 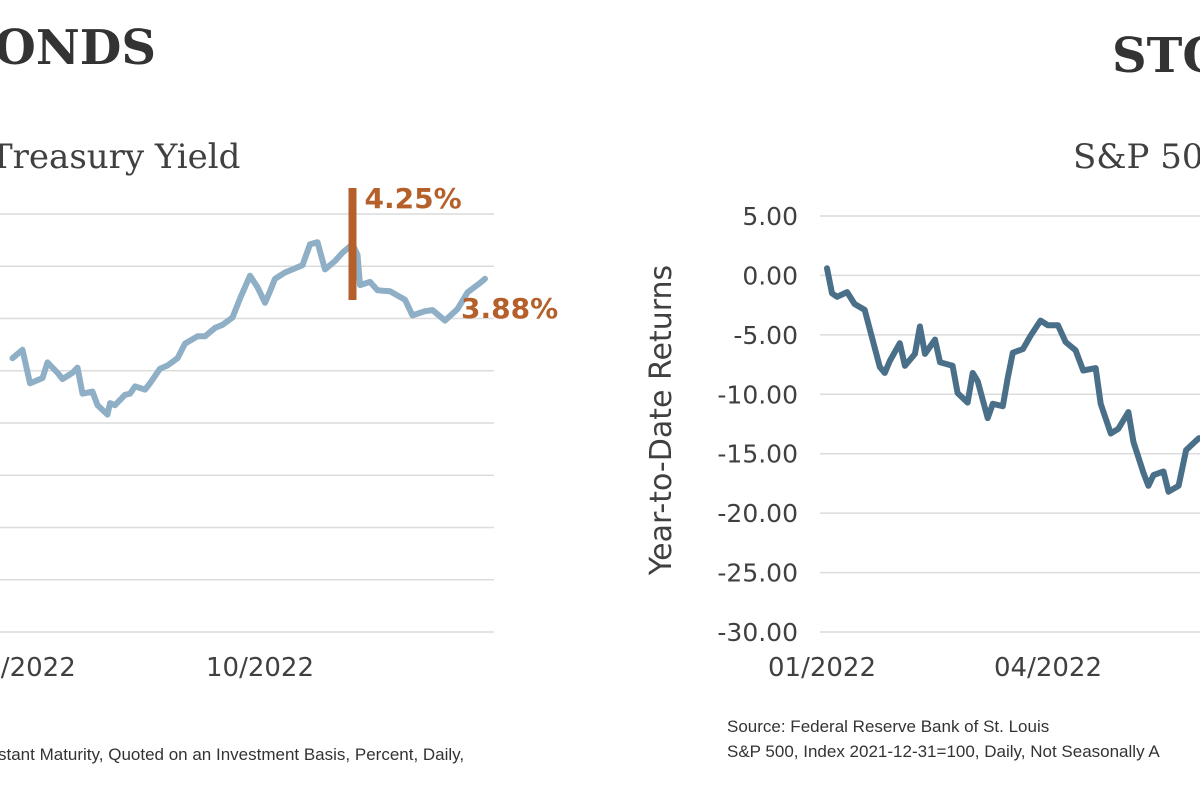 What do you see at coordinates (935, 668) in the screenshot?
I see `stocks-x-axis-ticks: 01/2022 04/2022` at bounding box center [935, 668].